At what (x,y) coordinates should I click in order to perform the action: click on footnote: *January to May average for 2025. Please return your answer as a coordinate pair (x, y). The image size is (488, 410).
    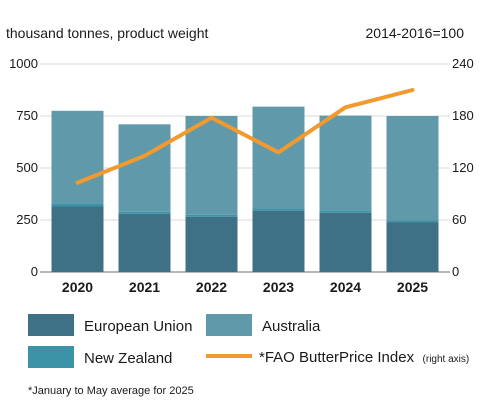
    Looking at the image, I should click on (111, 391).